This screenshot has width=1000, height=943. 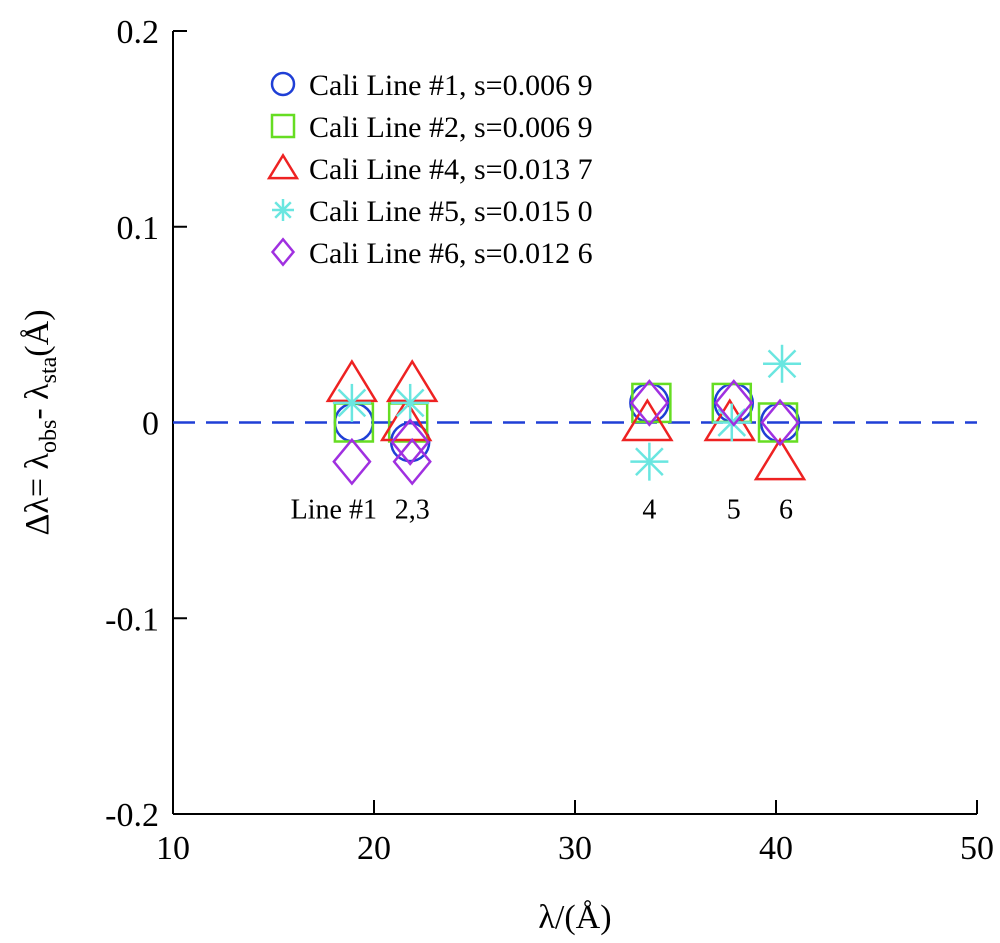 I want to click on y-axis-title-prefix: Δλ= λ, so click(x=37, y=493).